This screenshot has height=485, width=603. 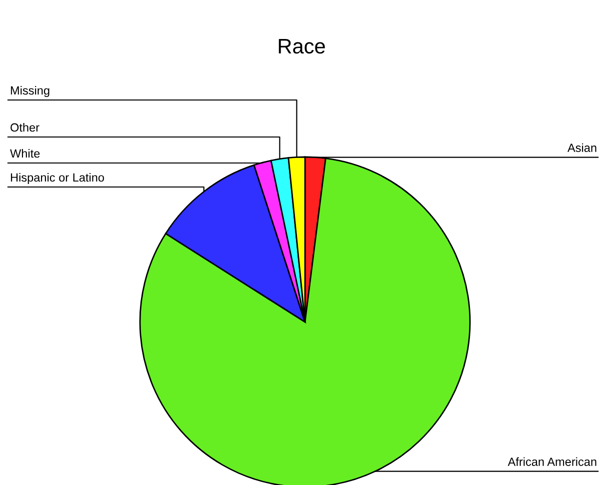 What do you see at coordinates (552, 461) in the screenshot?
I see `slice-label: African American` at bounding box center [552, 461].